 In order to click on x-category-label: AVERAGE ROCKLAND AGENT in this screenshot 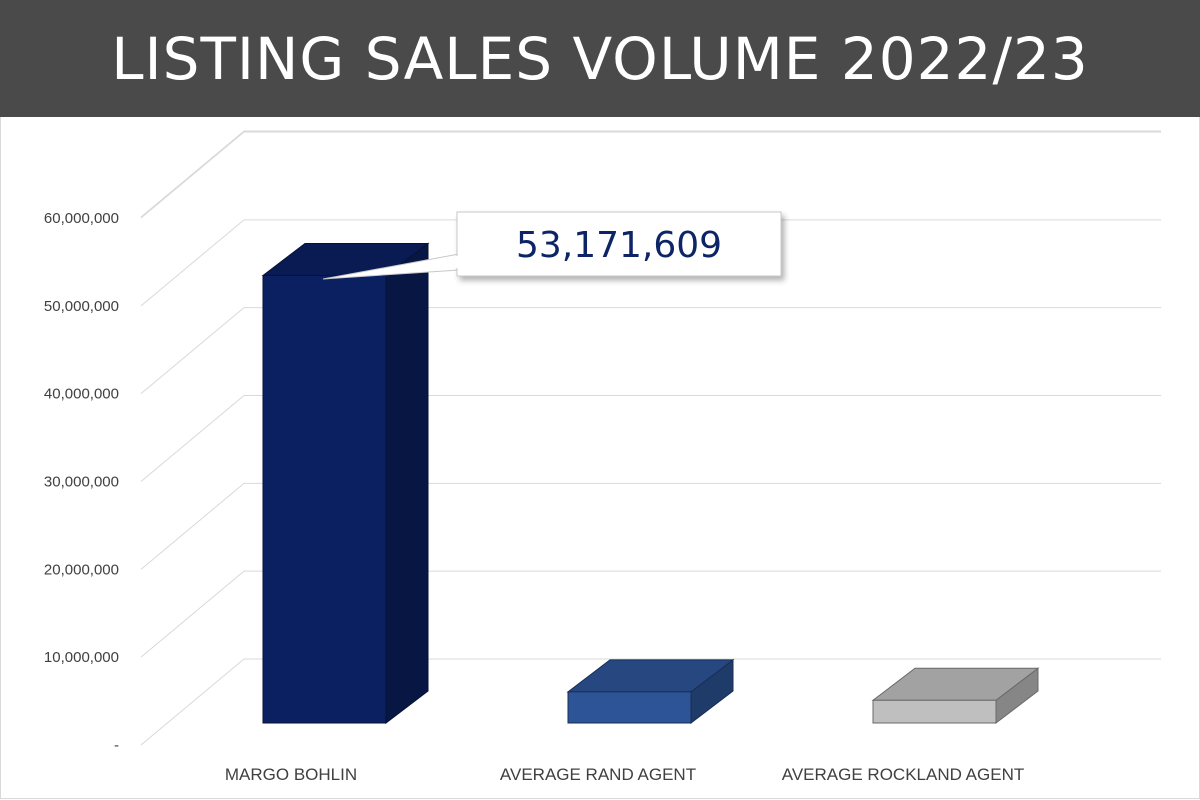, I will do `click(903, 774)`.